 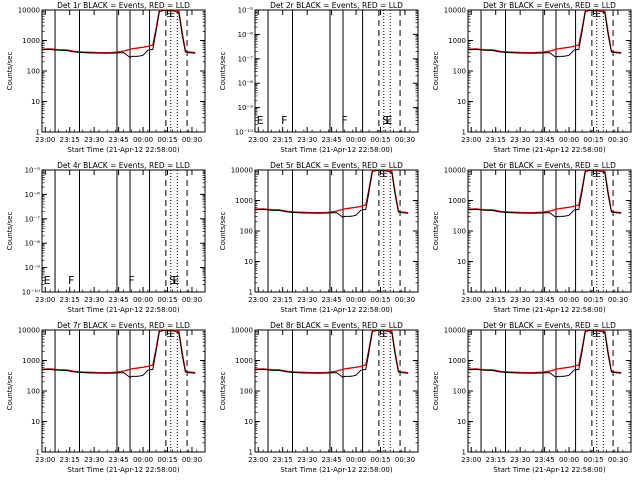 I want to click on x-tick-label: 23:15, so click(x=283, y=140).